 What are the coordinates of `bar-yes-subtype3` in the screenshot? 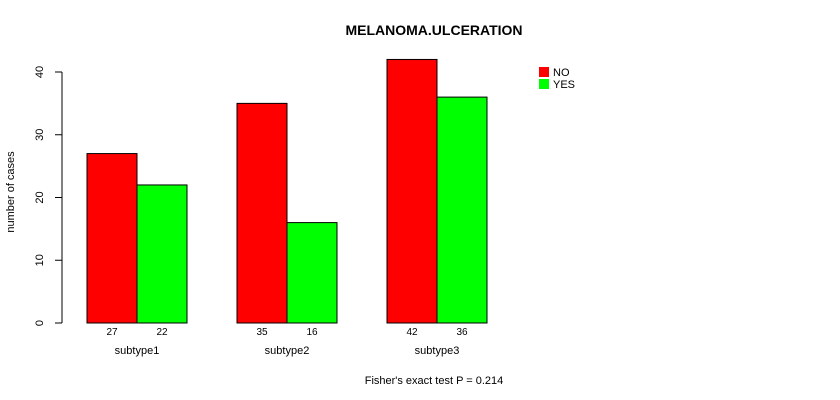 It's located at (462, 210).